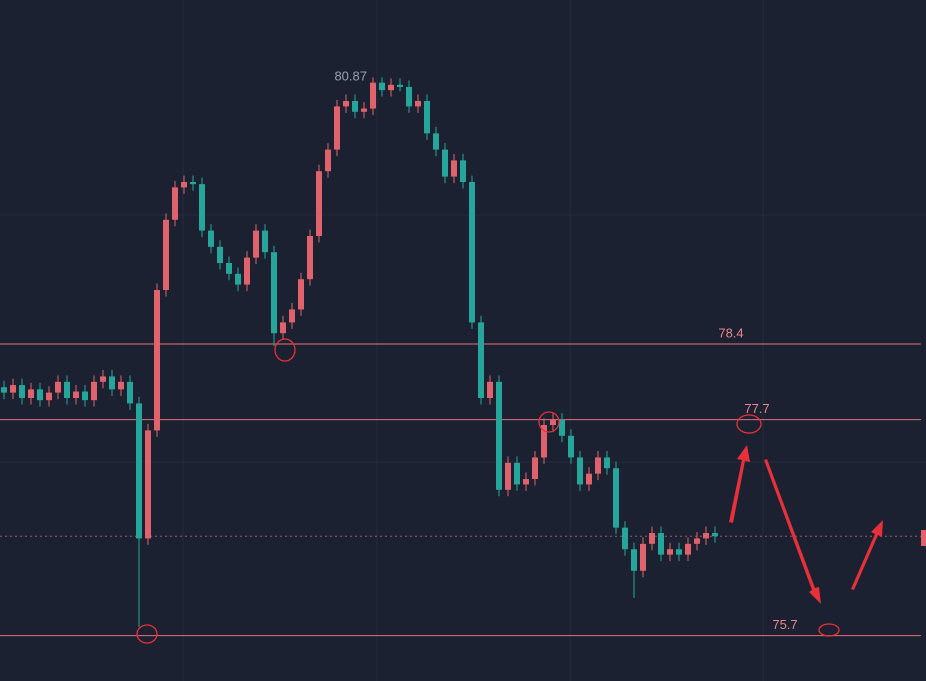  Describe the element at coordinates (806, 524) in the screenshot. I see `arrows` at that location.